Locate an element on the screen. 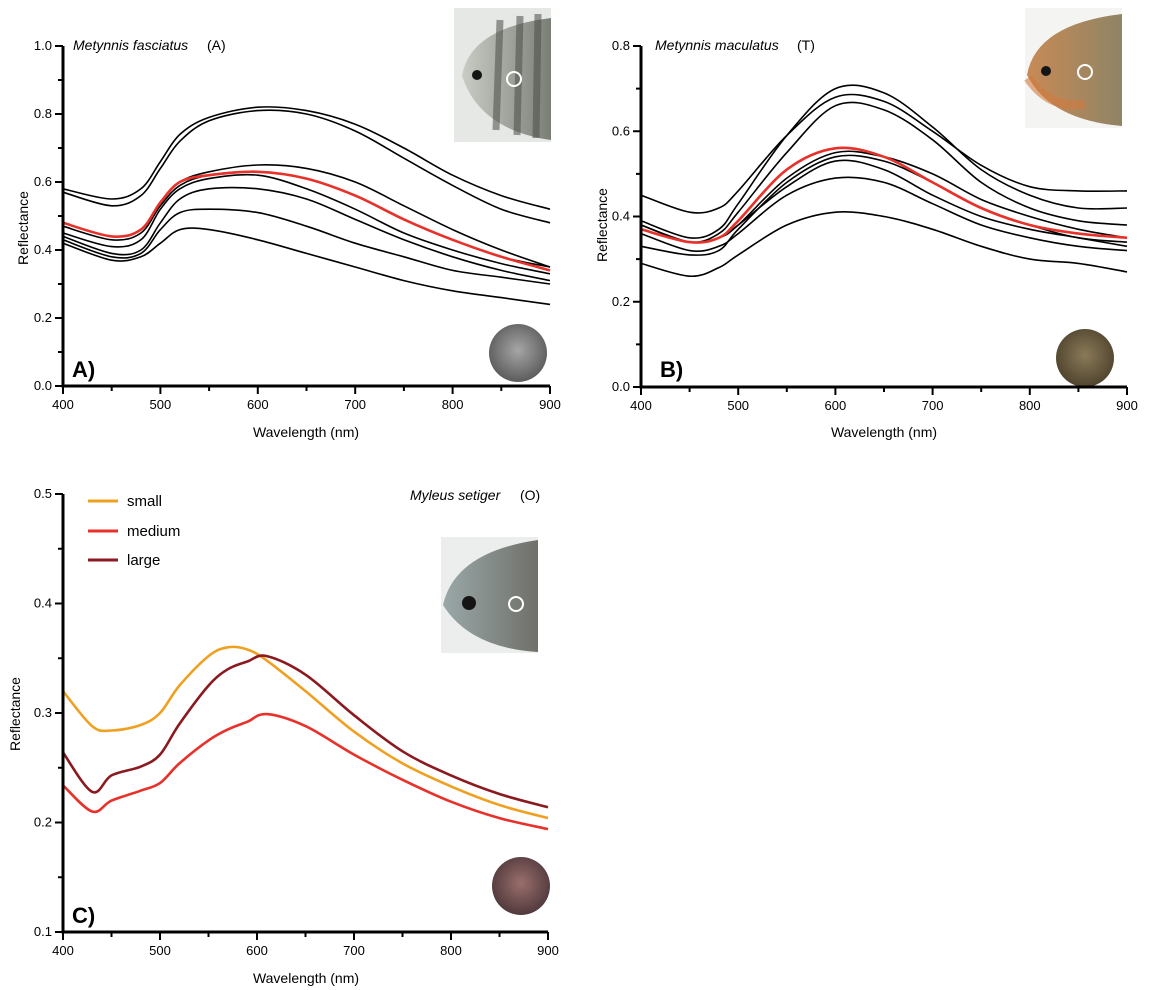  species-name: Metynnis maculatus is located at coordinates (717, 45).